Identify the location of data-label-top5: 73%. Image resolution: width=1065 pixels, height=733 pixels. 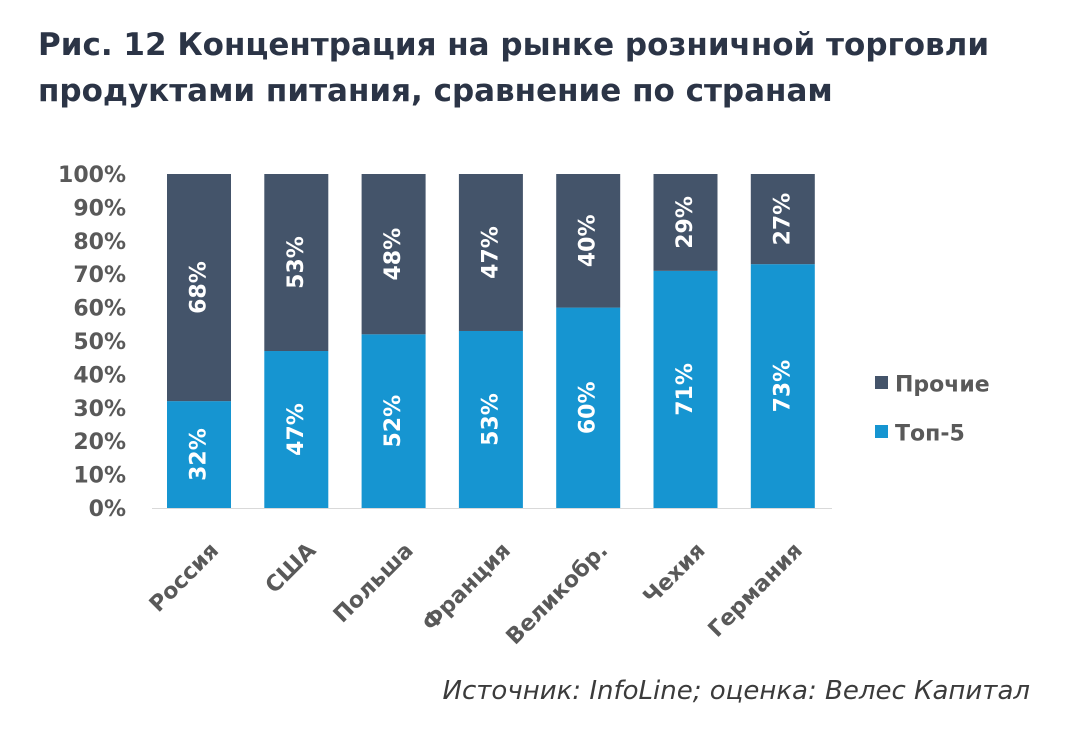
(782, 386).